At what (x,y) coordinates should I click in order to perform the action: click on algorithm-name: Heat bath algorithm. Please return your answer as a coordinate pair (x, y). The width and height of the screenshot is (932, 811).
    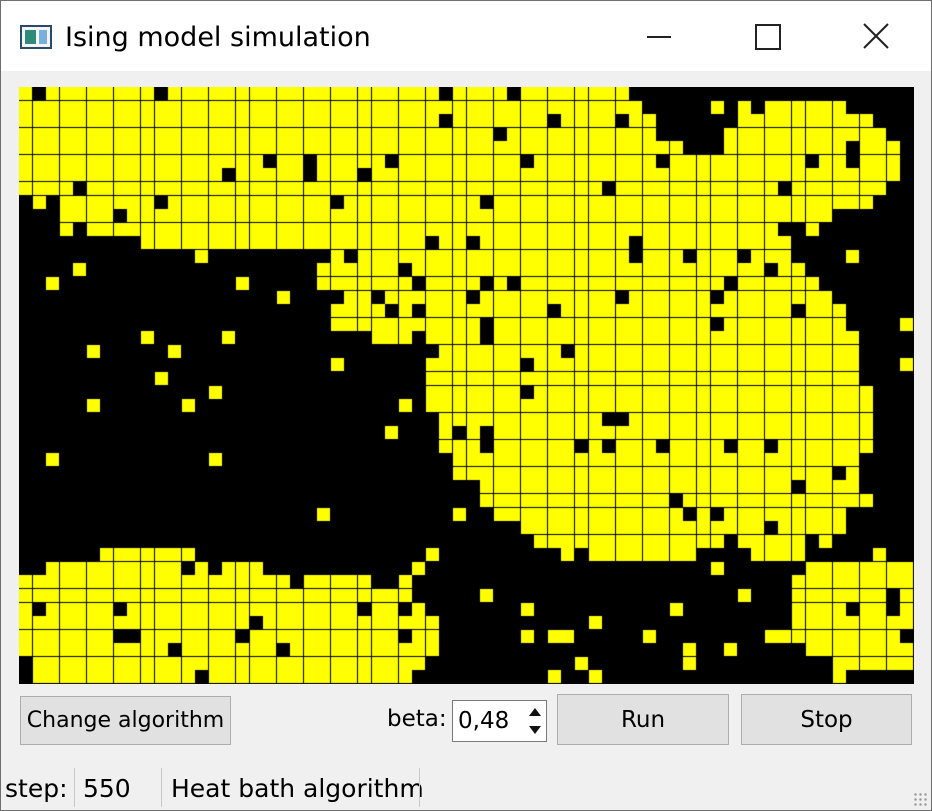
    Looking at the image, I should click on (297, 788).